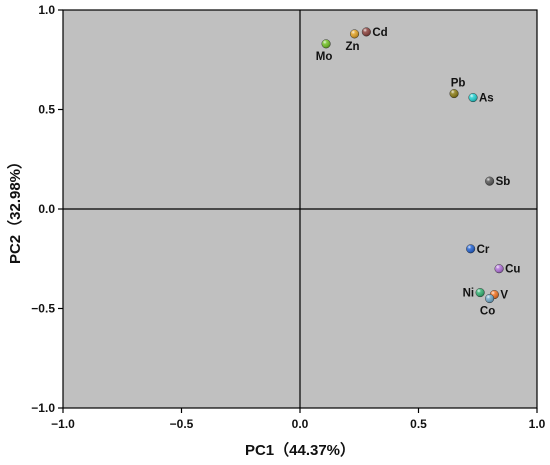 The width and height of the screenshot is (550, 465). I want to click on point-label: Cd, so click(379, 33).